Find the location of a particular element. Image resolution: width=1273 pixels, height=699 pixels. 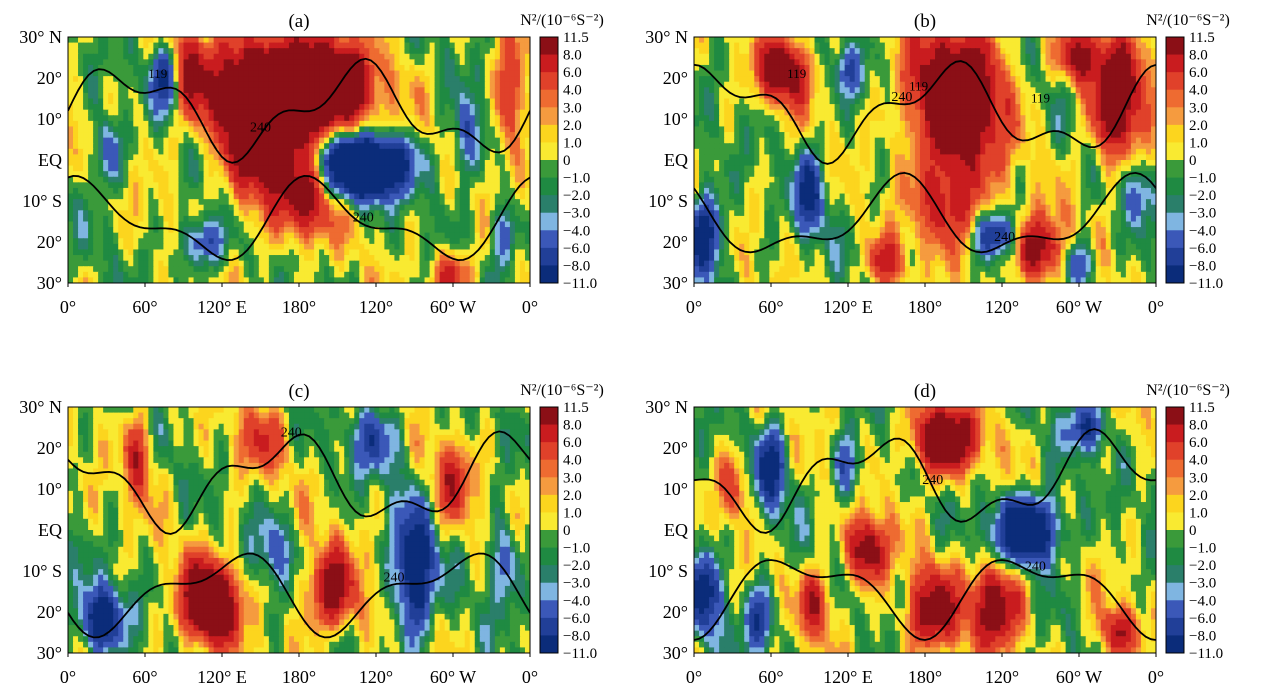

x-tick-label: 0° is located at coordinates (68, 307).